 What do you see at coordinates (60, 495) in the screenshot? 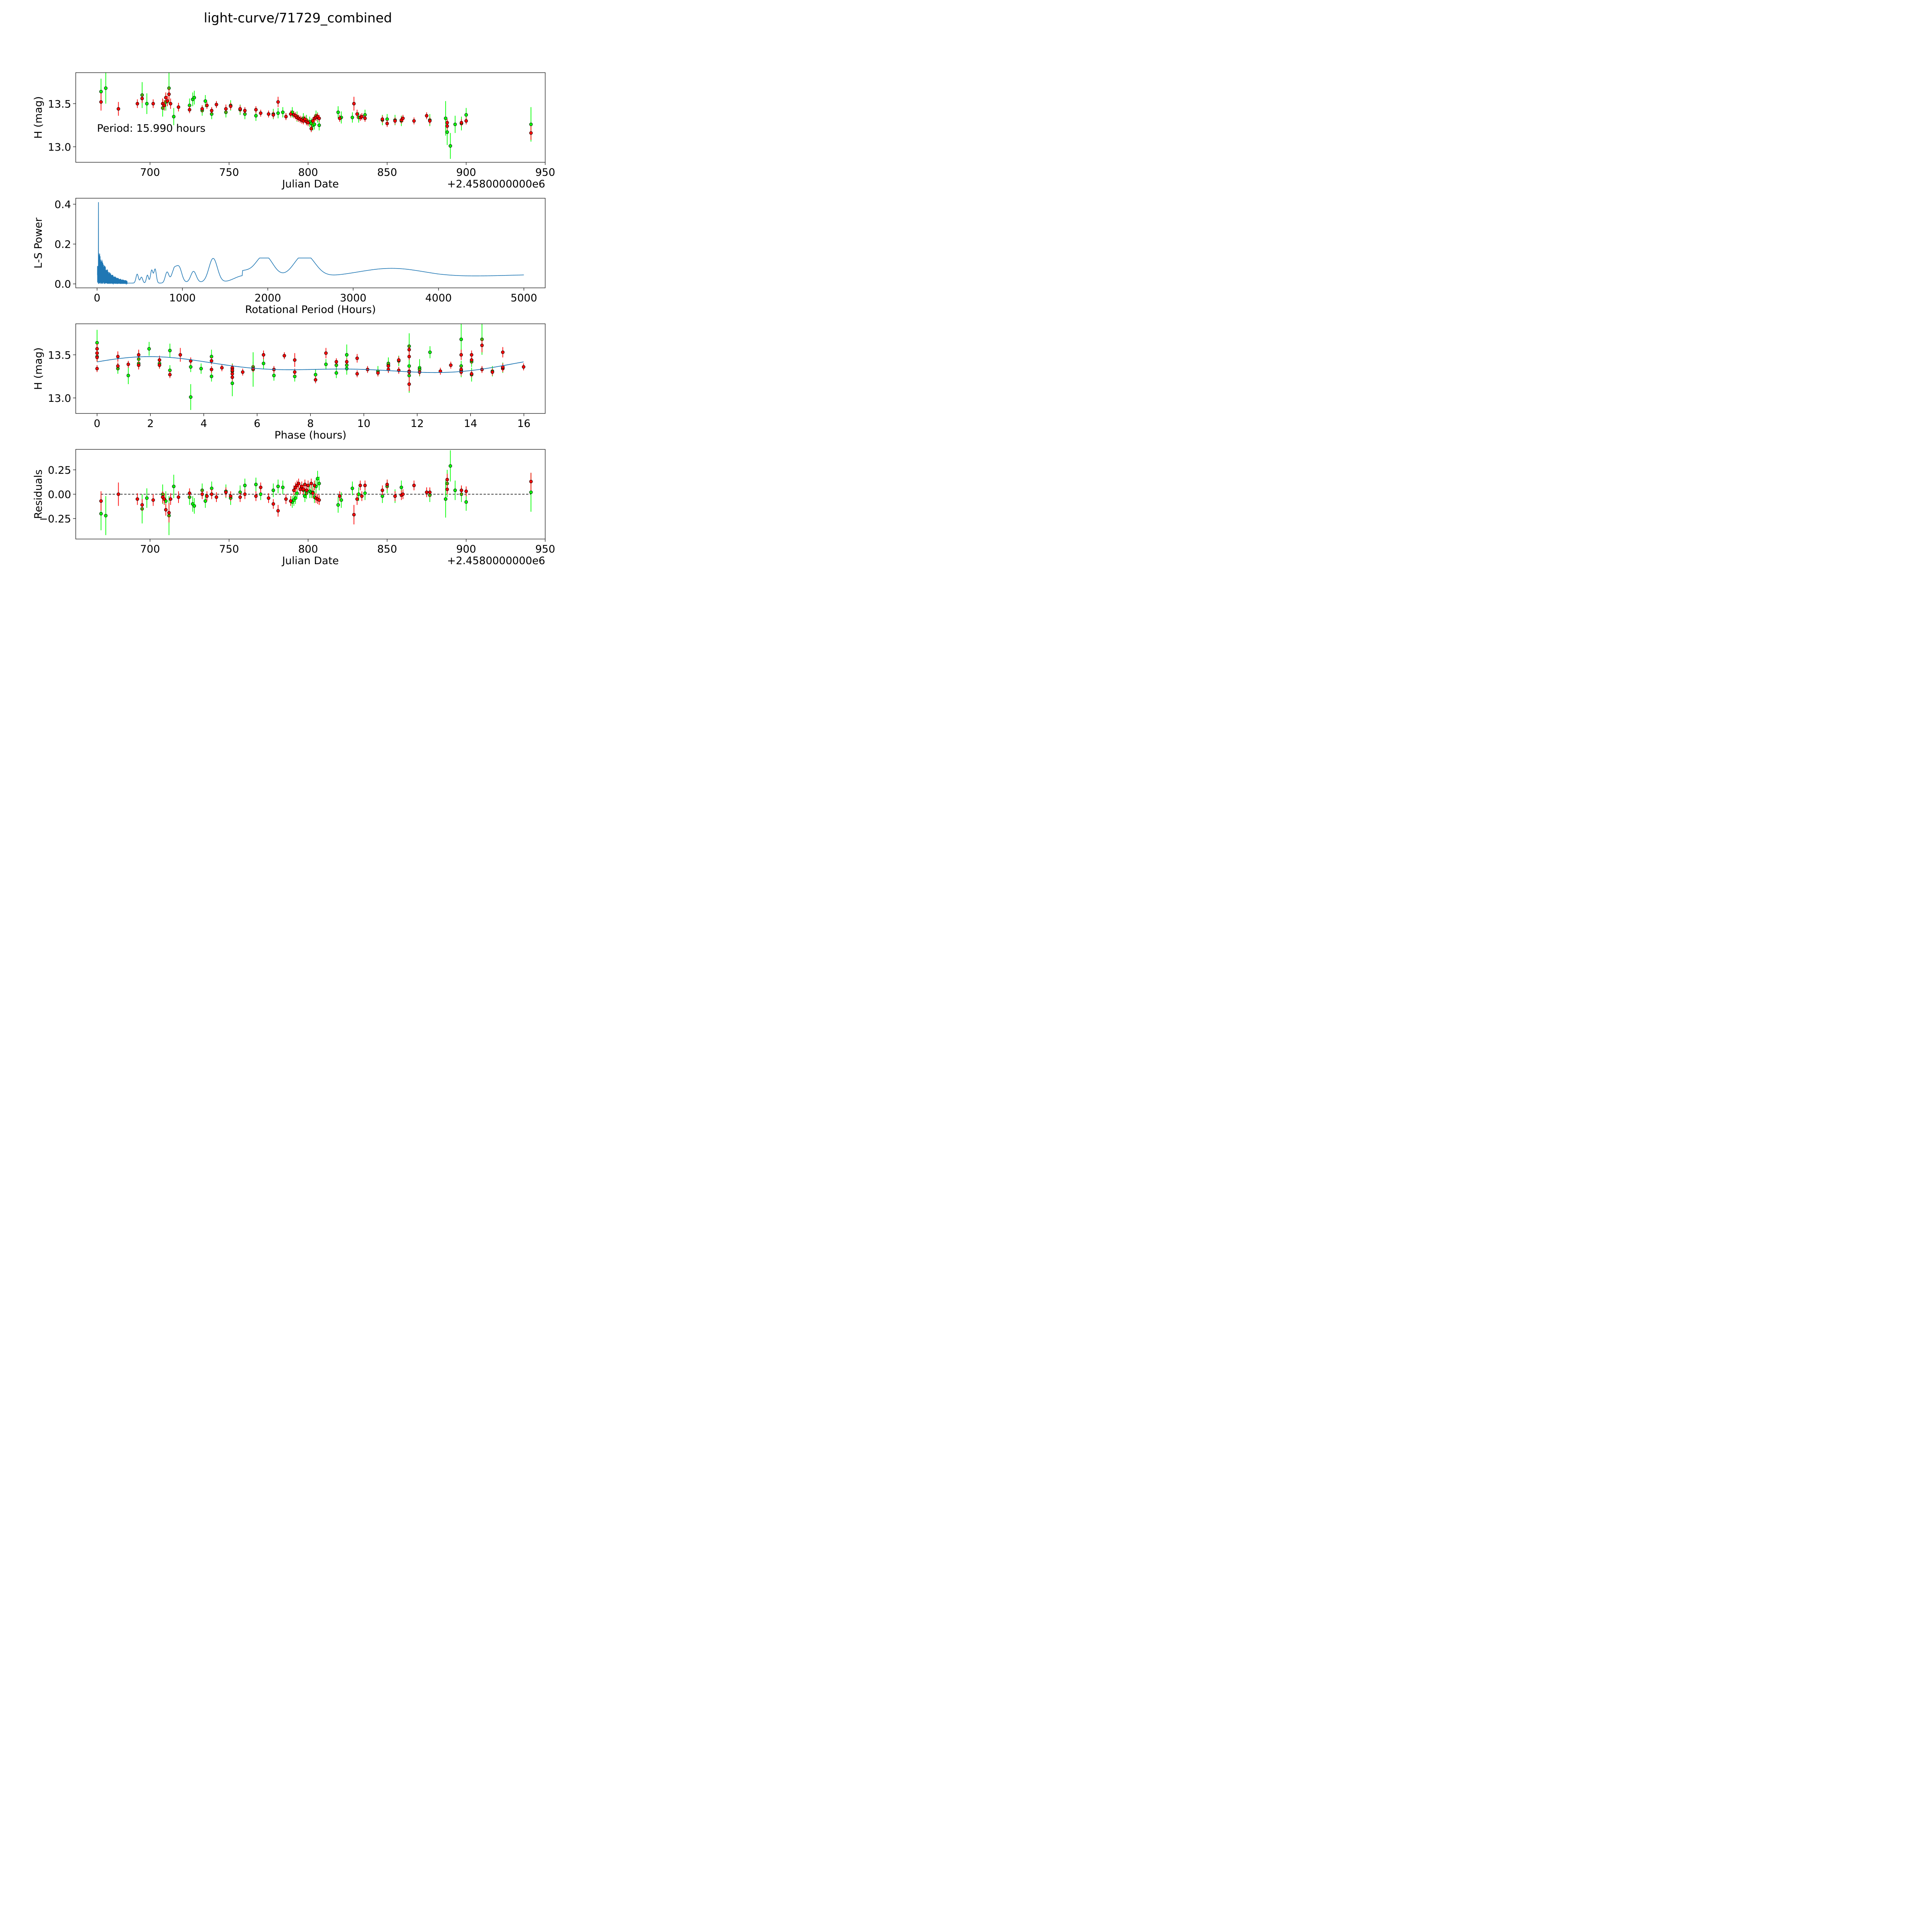
I see `y-tick-label: 0.00` at bounding box center [60, 495].